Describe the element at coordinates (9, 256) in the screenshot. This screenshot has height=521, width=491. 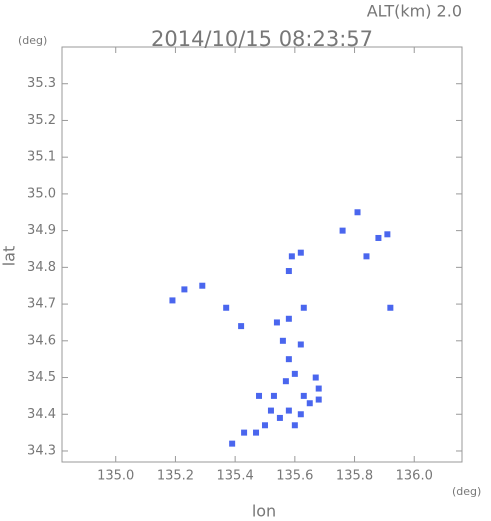
I see `y-axis-label: lat` at that location.